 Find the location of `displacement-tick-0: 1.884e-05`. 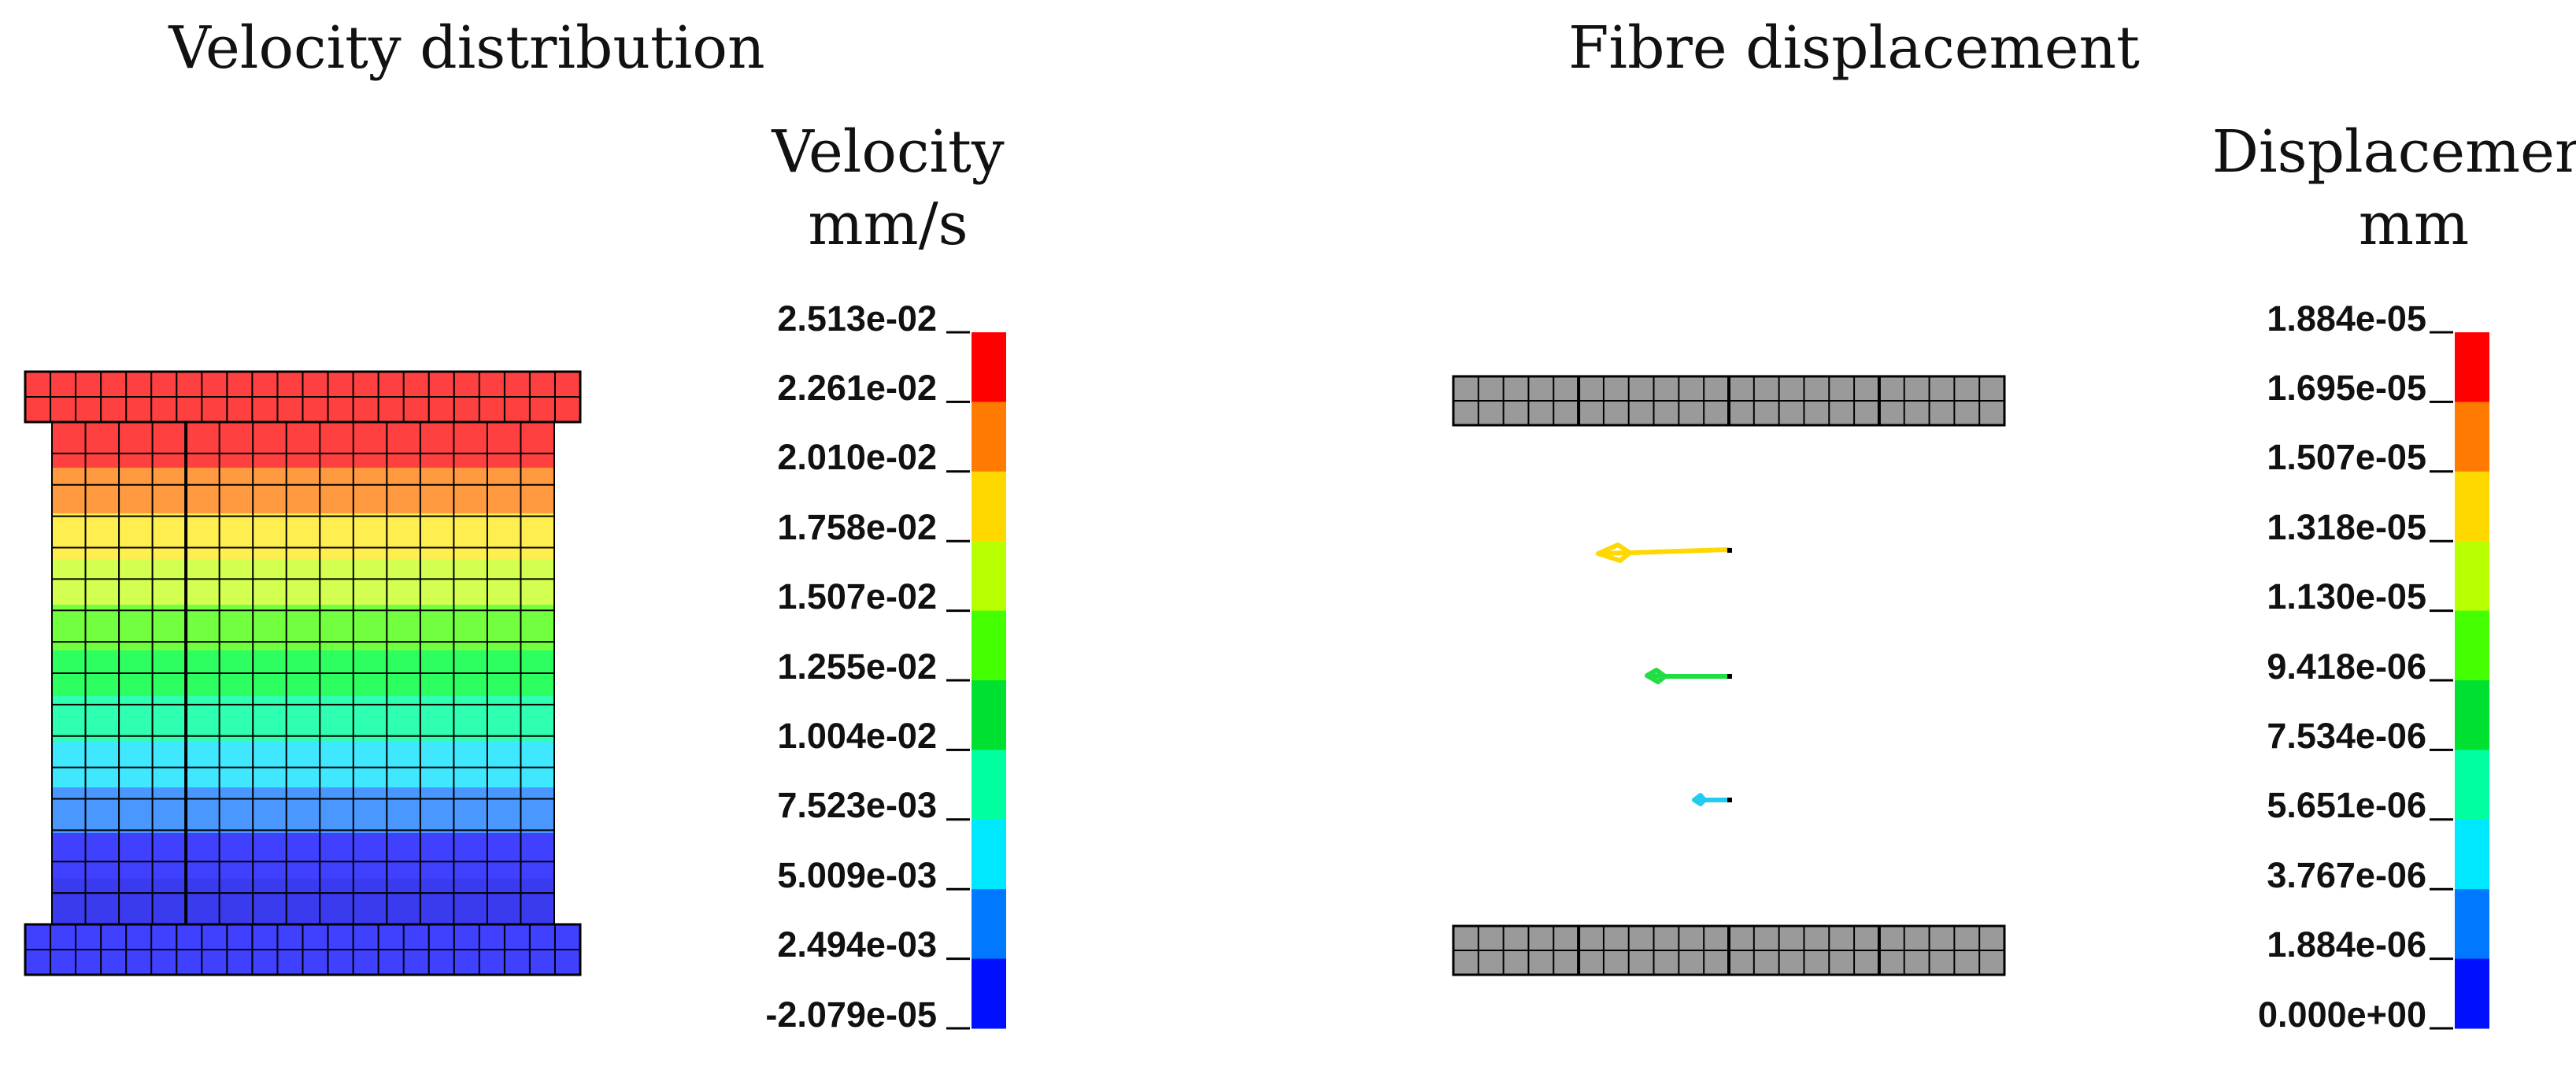

displacement-tick-0: 1.884e-05 is located at coordinates (2346, 318).